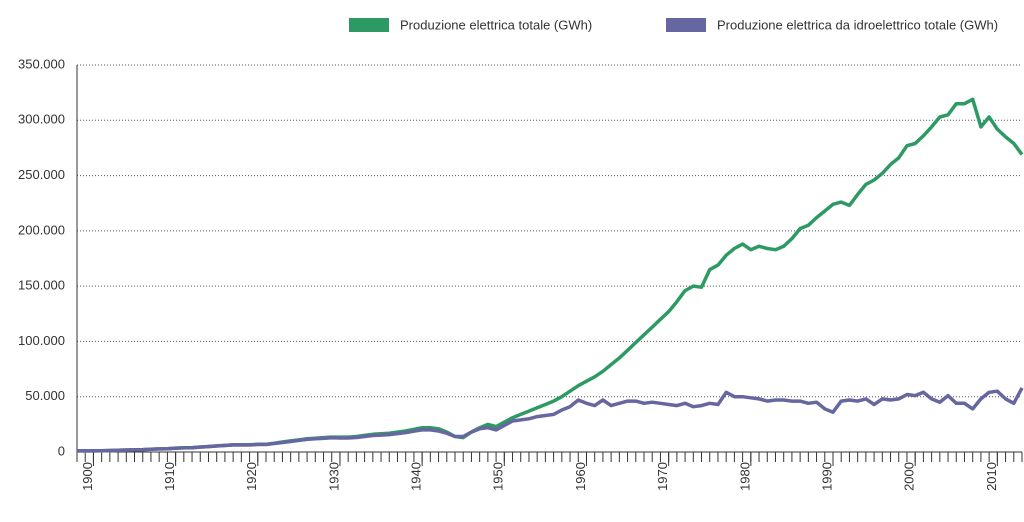 The width and height of the screenshot is (1024, 522). I want to click on y-tick-label: 300.000, so click(41, 119).